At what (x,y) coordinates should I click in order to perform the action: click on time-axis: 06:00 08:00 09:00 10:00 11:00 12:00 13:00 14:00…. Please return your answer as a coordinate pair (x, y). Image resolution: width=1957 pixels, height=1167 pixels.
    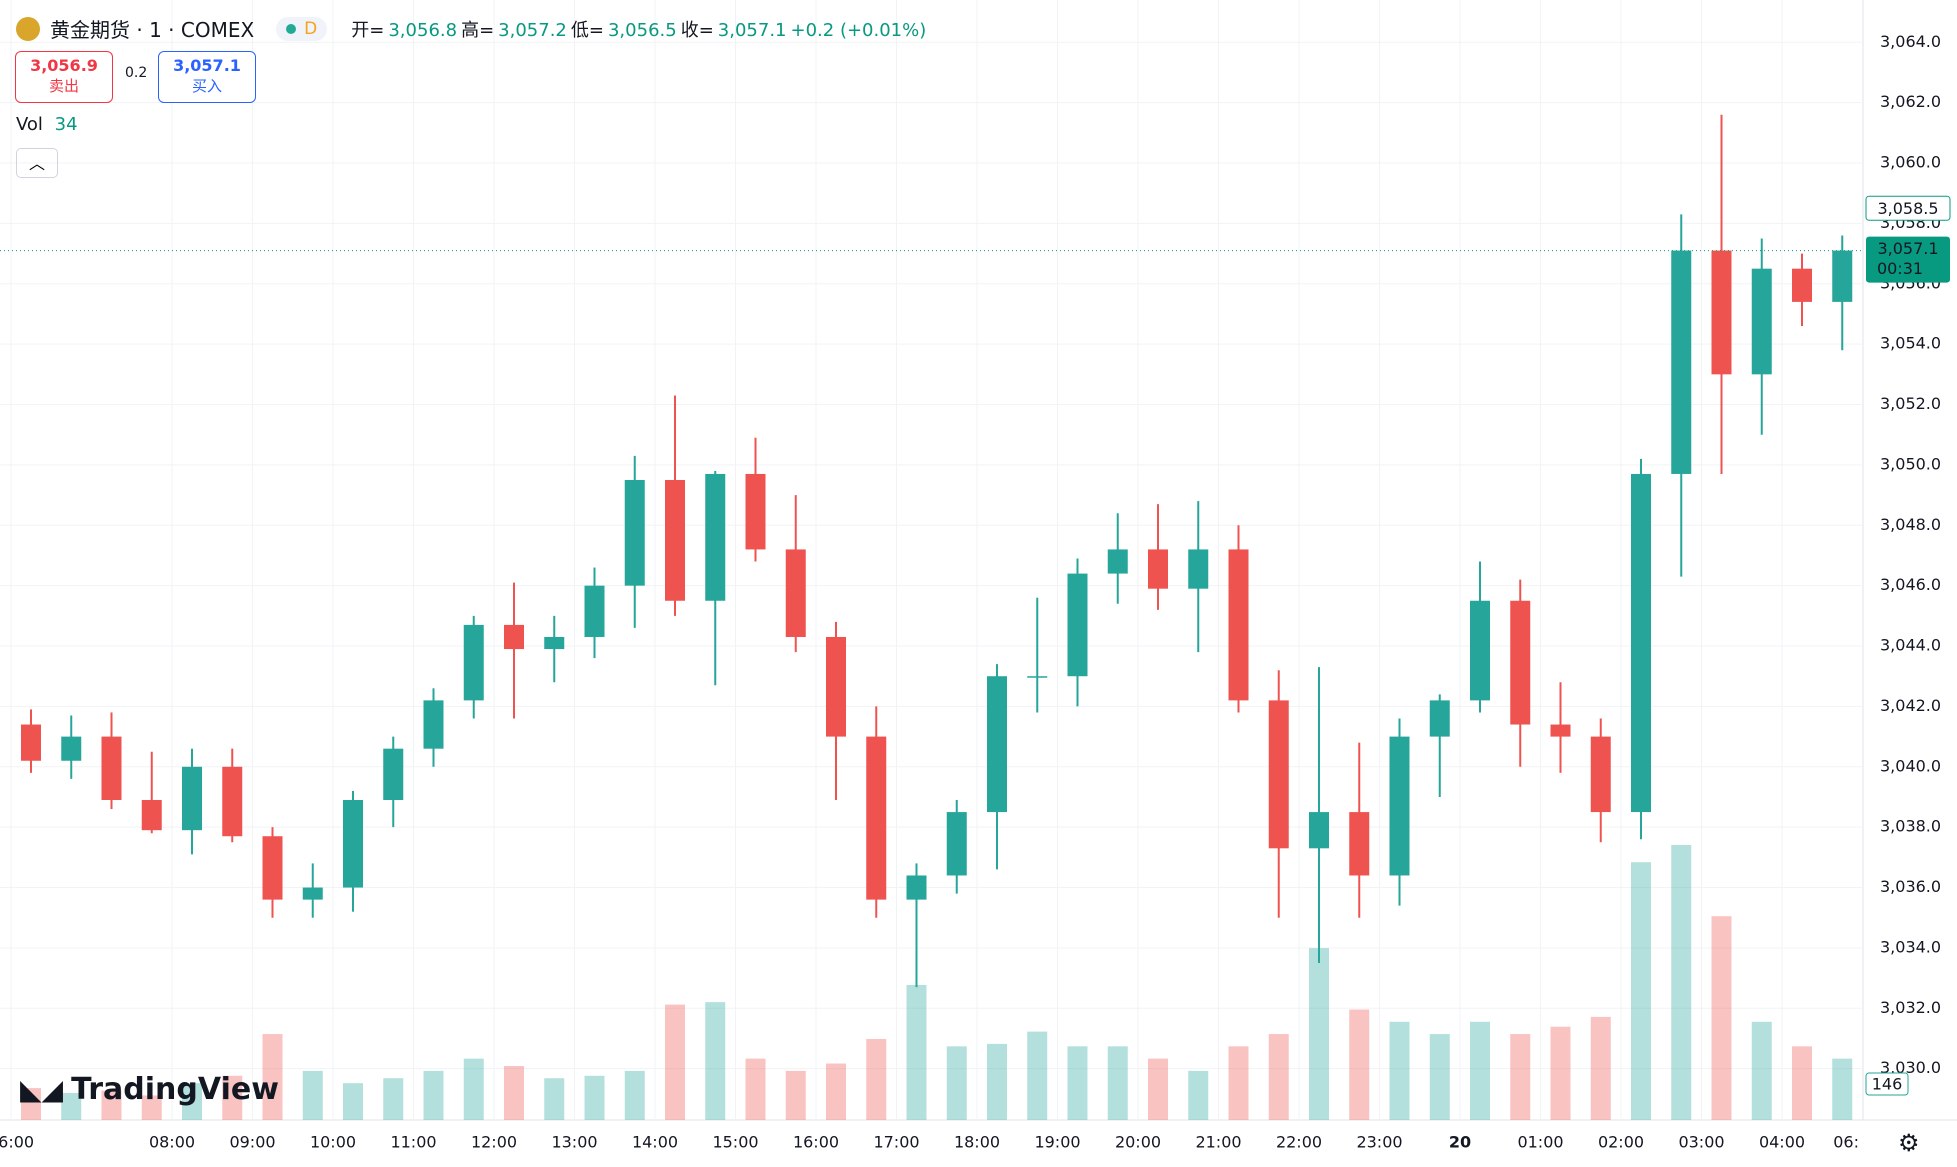
    Looking at the image, I should click on (902, 1142).